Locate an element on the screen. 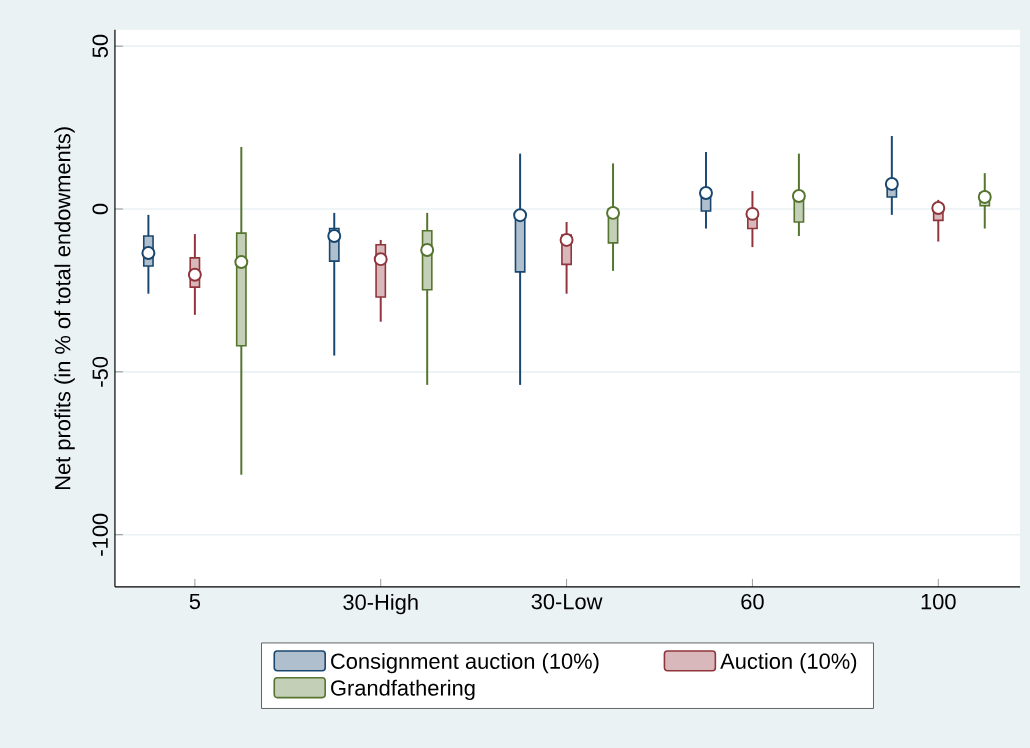 The image size is (1030, 748). x-tick-label: 5 is located at coordinates (195, 601).